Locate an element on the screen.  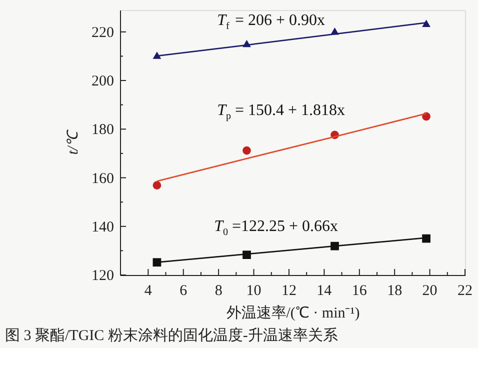
y-axis-title: t/℃ is located at coordinates (74, 141).